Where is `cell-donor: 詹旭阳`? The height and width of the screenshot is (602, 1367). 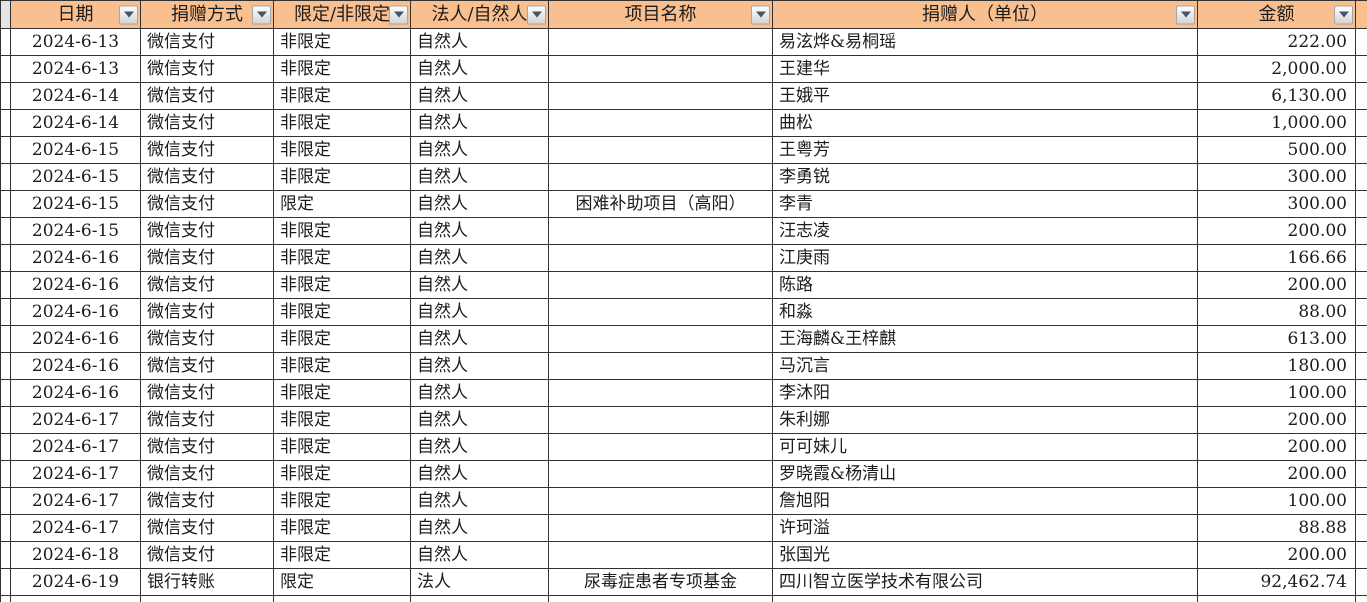
cell-donor: 詹旭阳 is located at coordinates (985, 501).